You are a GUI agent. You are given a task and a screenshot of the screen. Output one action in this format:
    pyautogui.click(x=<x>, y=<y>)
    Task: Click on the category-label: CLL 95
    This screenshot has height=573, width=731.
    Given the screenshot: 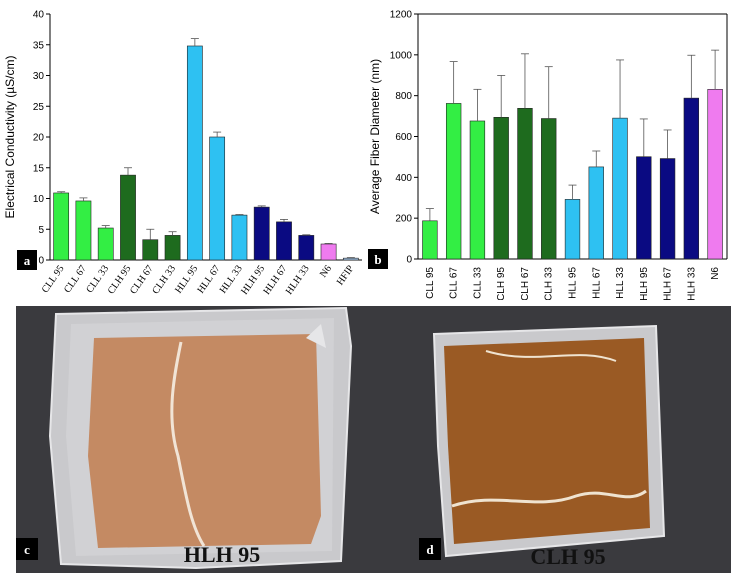 What is the action you would take?
    pyautogui.click(x=430, y=283)
    